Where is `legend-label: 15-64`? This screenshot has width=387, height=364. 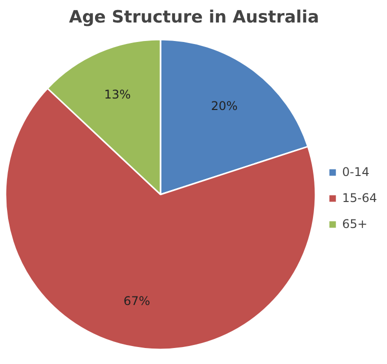 legend-label: 15-64 is located at coordinates (359, 198).